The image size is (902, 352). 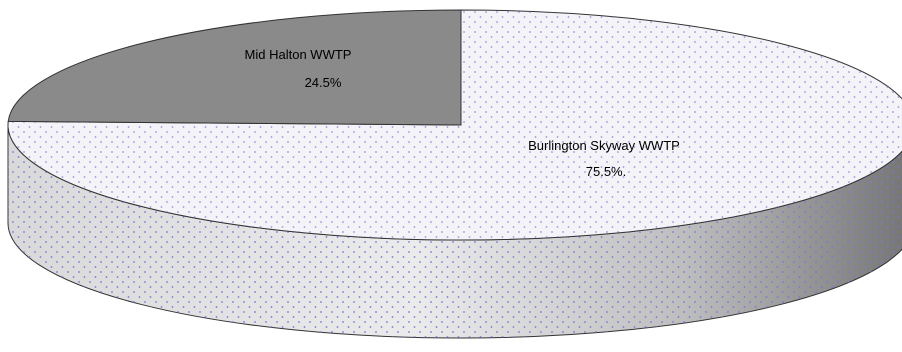 What do you see at coordinates (604, 145) in the screenshot?
I see `slice-label-burlington-skyway: Burlington Skyway WWTP` at bounding box center [604, 145].